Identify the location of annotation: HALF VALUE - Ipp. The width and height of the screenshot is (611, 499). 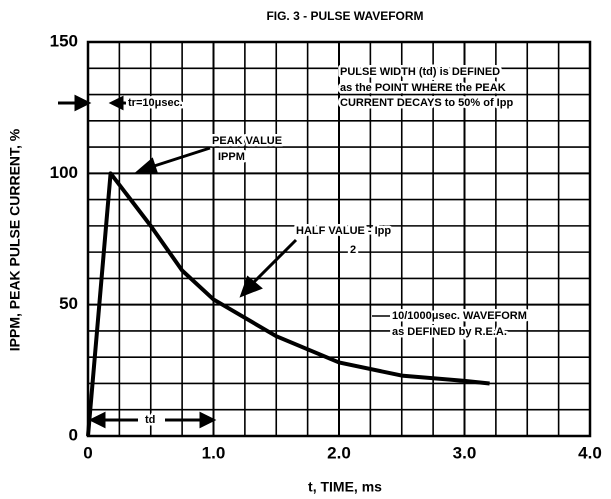
(343, 231).